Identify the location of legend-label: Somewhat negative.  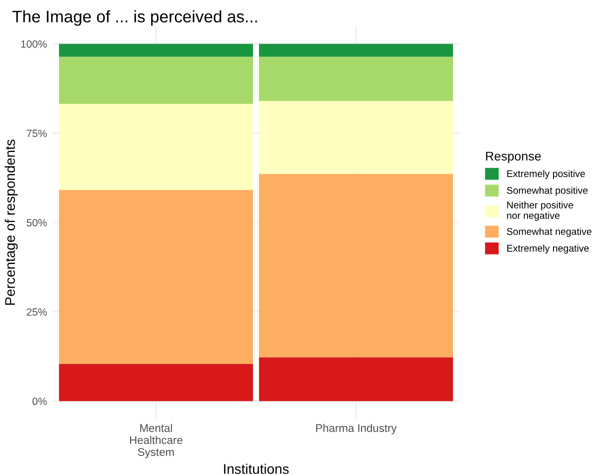
(549, 232).